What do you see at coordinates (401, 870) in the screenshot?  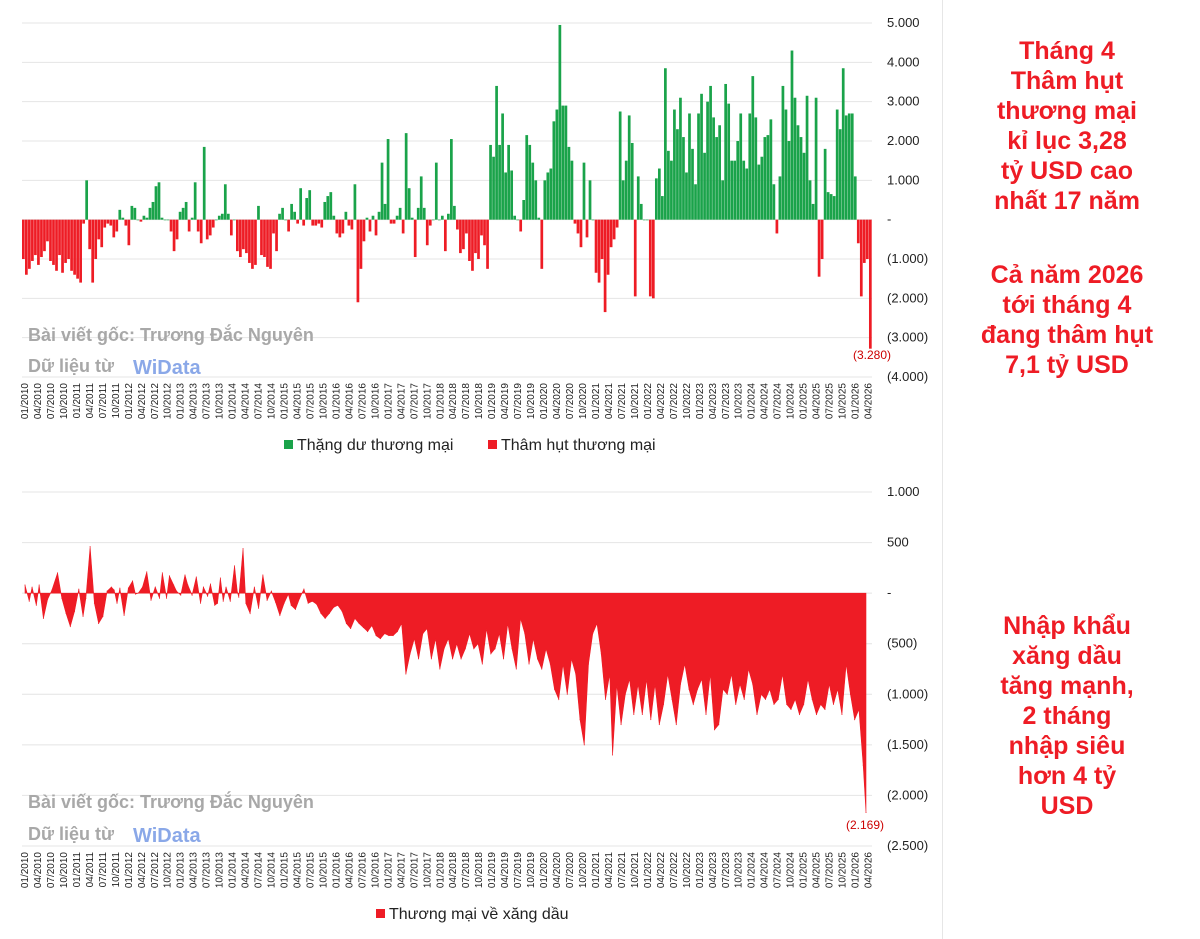 I see `x-tick-label: 04/2017` at bounding box center [401, 870].